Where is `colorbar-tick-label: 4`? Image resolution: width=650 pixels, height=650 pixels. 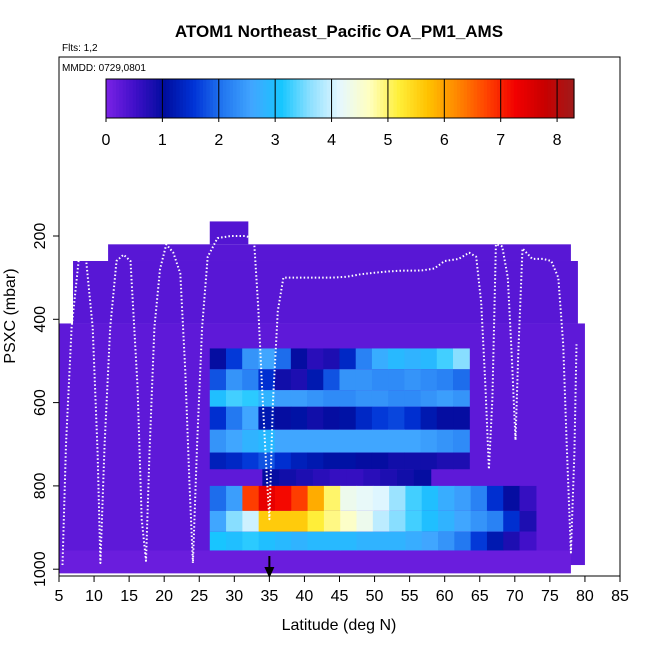
colorbar-tick-label: 4 is located at coordinates (331, 140).